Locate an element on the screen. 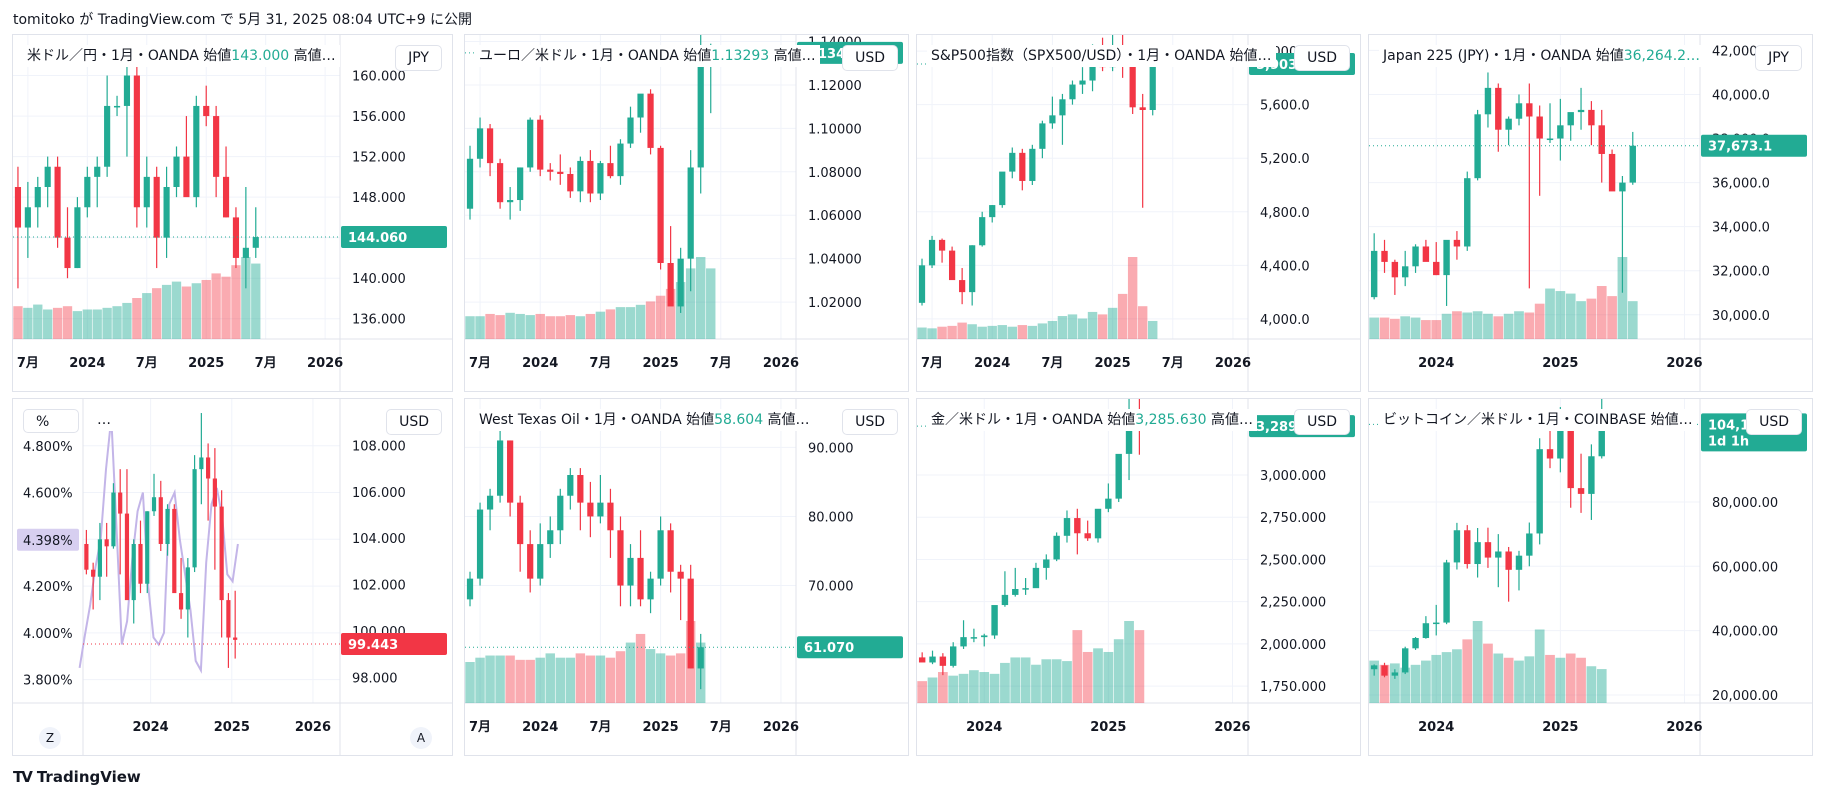  tradingview-logo: TV TradingView is located at coordinates (77, 777).